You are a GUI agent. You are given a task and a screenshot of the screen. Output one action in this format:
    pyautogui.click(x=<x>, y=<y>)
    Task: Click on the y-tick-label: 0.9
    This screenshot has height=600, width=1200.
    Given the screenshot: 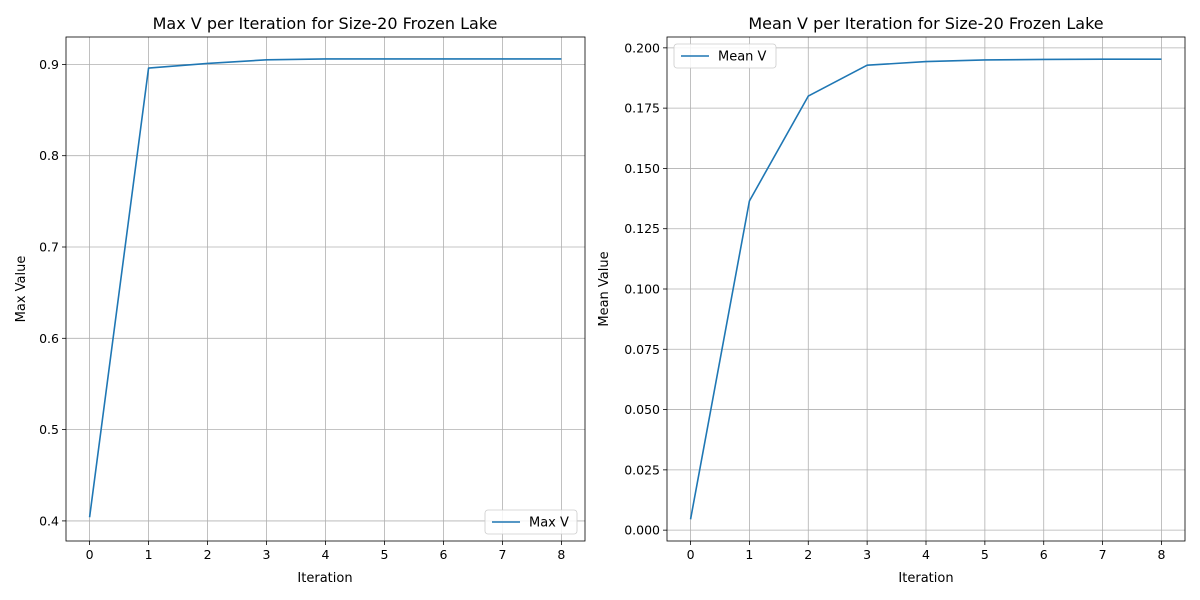 What is the action you would take?
    pyautogui.click(x=49, y=64)
    